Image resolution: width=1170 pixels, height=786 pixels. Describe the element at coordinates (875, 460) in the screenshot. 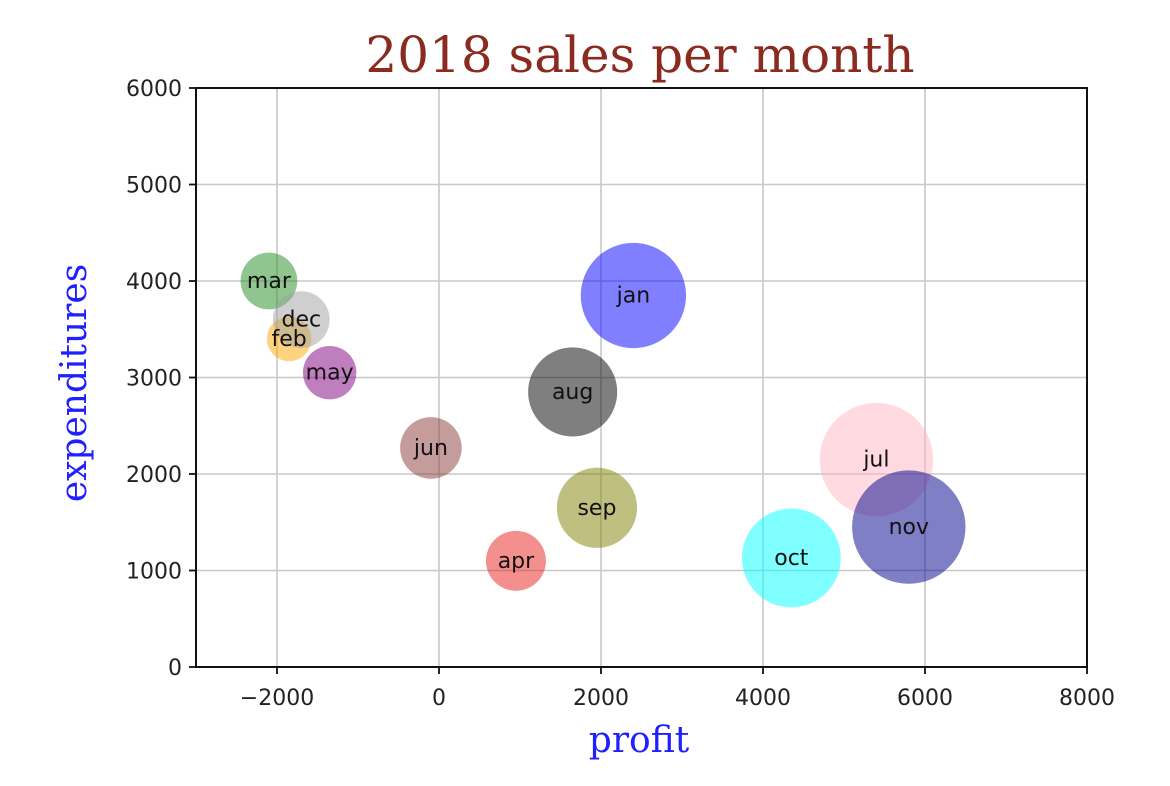

I see `bubble-label-jul: jul` at that location.